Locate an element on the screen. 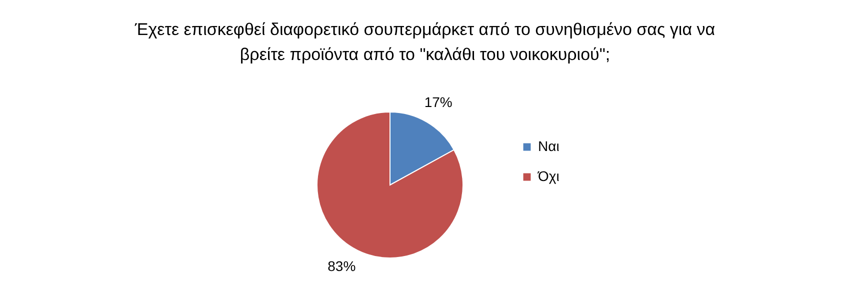  data-label: 83% is located at coordinates (342, 266).